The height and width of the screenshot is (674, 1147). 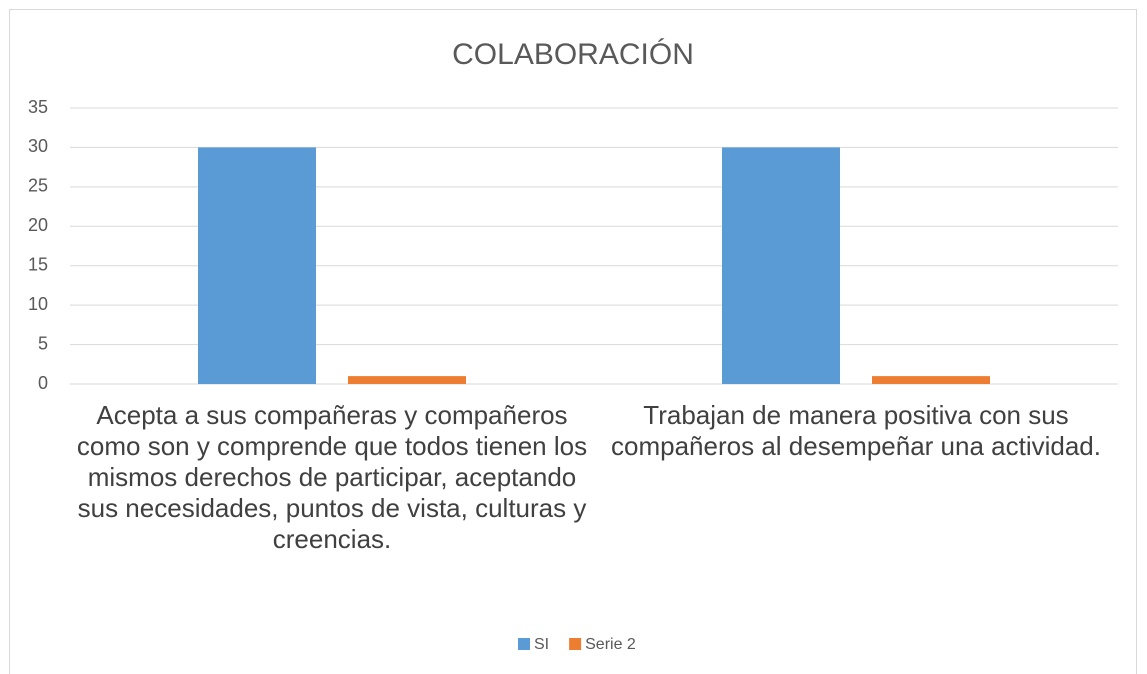 I want to click on y-tick-label: 30, so click(x=38, y=146).